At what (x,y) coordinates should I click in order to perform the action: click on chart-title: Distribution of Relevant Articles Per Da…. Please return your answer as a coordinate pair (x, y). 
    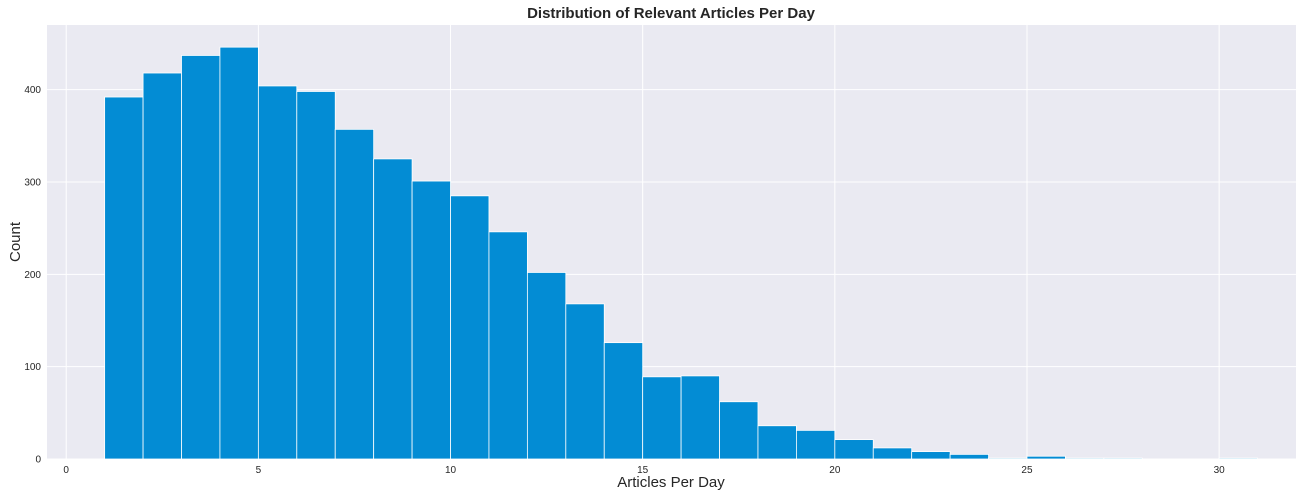
    Looking at the image, I should click on (671, 13).